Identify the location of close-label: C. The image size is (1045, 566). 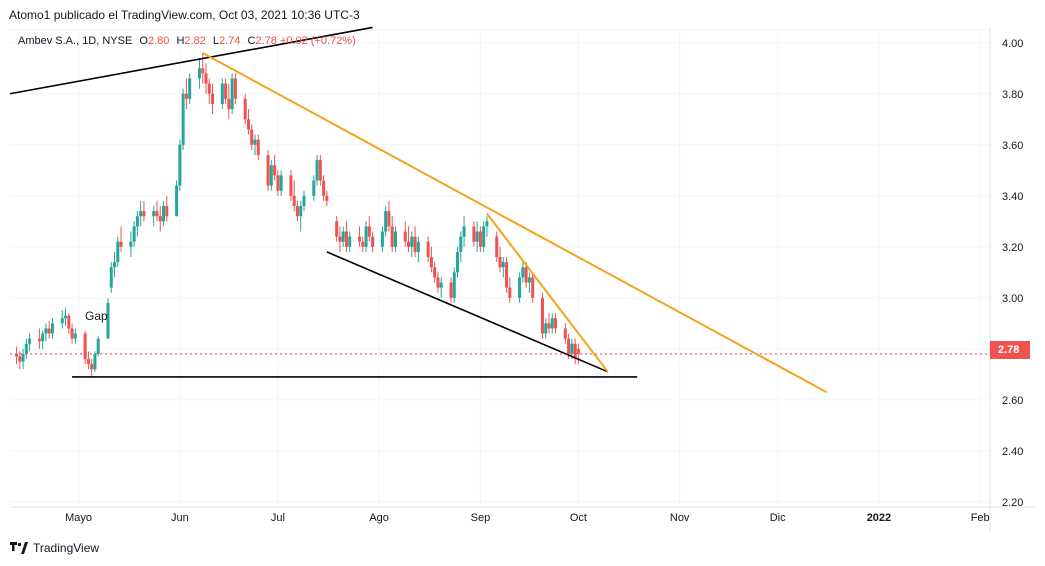
(251, 41).